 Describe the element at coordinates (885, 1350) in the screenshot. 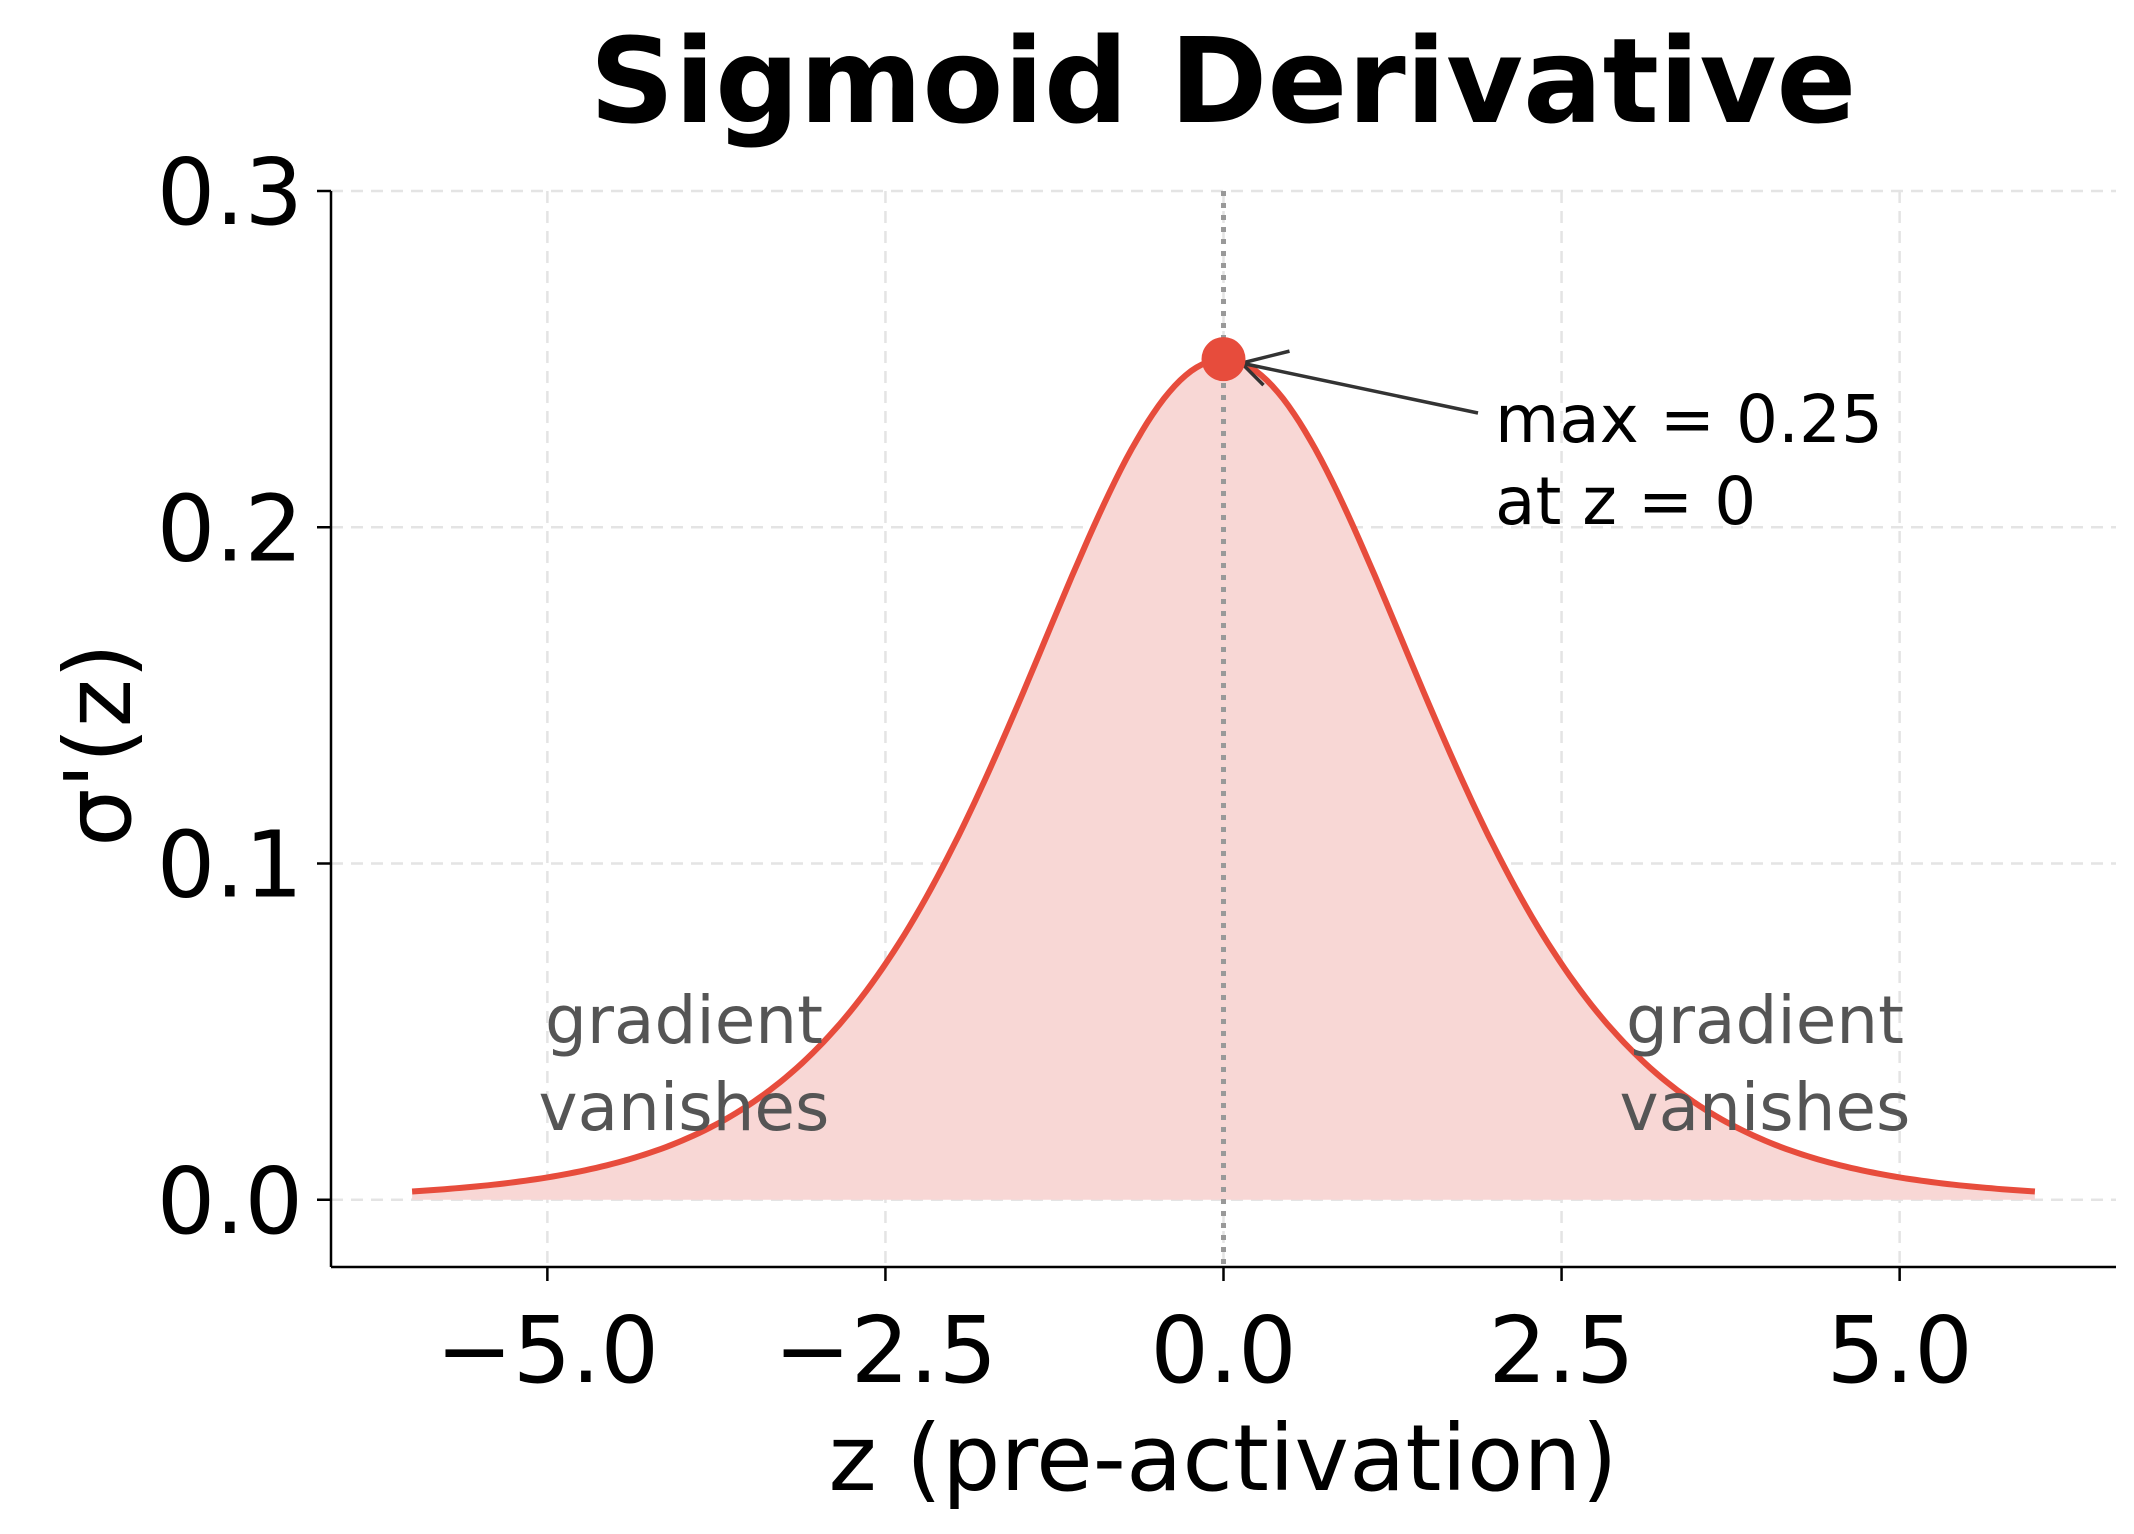

I see `x-tick-label: −2.5` at that location.